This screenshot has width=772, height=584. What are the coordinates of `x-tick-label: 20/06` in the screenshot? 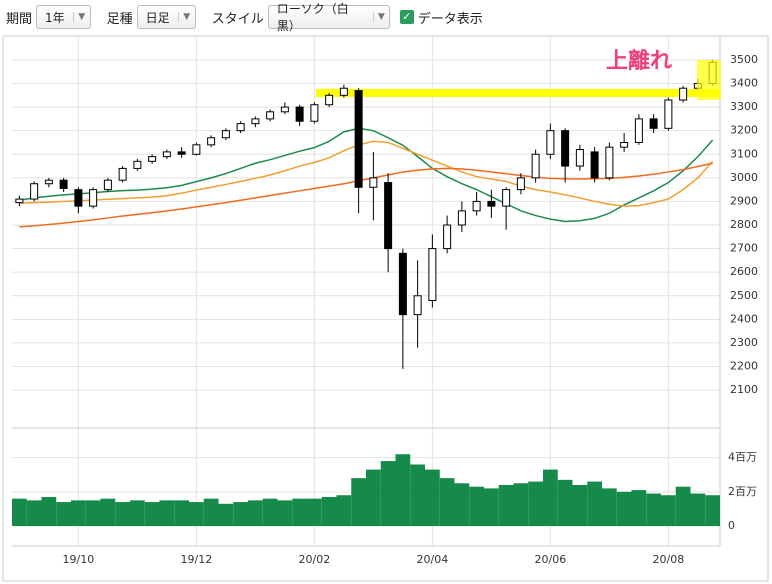 It's located at (551, 559).